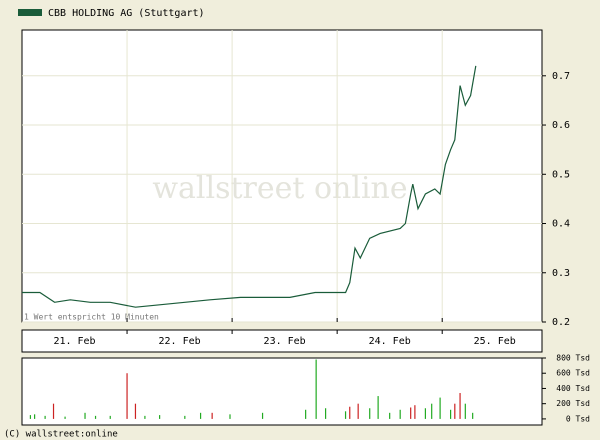 This screenshot has height=440, width=600. What do you see at coordinates (578, 418) in the screenshot?
I see `y-tick-label: 0 Tsd` at bounding box center [578, 418].